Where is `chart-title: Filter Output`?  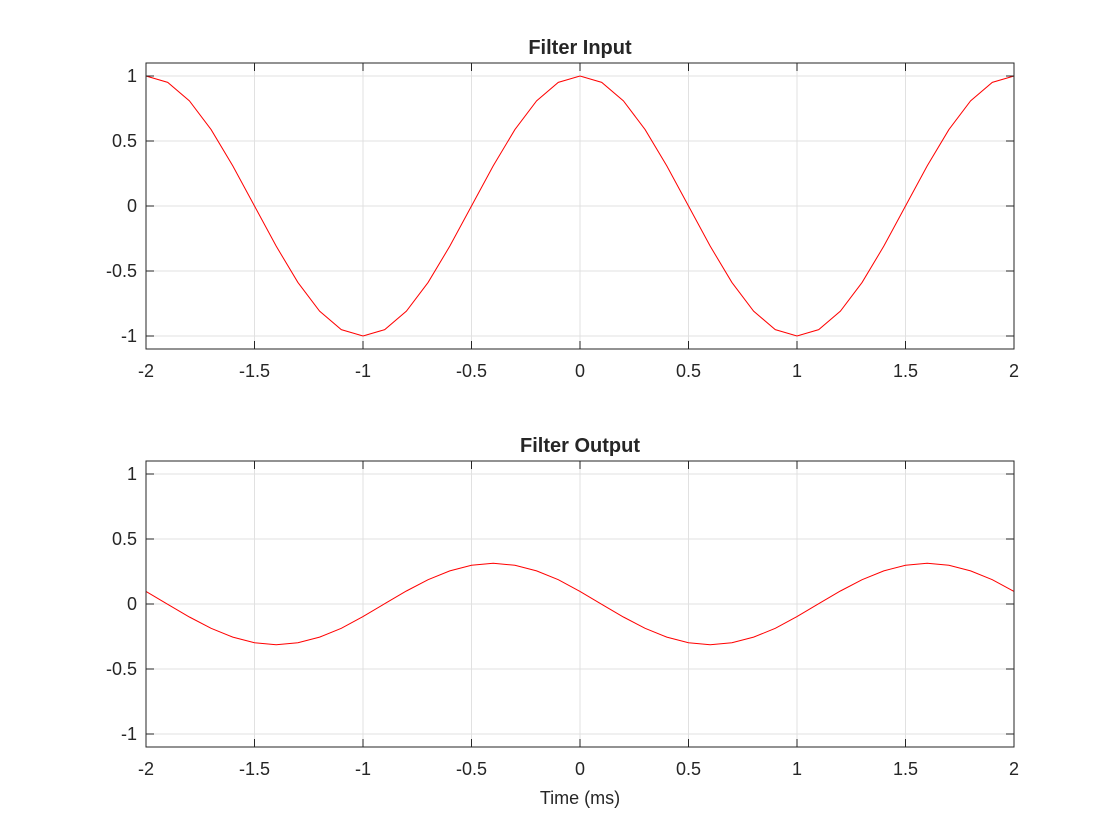 chart-title: Filter Output is located at coordinates (580, 446).